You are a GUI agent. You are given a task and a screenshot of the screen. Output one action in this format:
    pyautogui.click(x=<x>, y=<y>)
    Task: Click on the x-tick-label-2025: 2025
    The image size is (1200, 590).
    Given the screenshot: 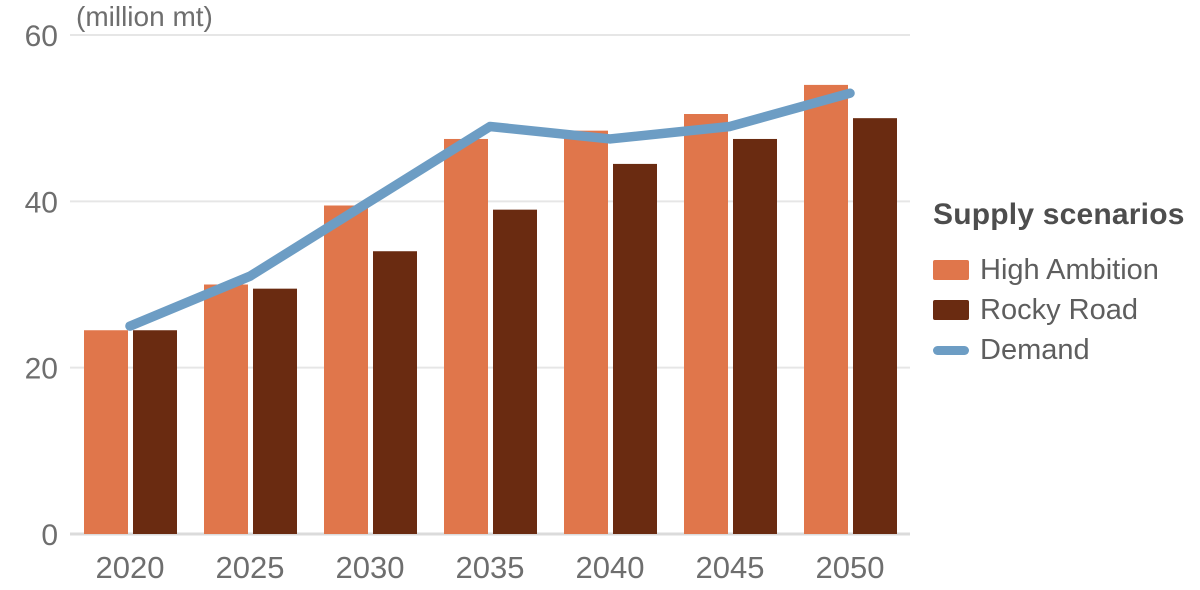 What is the action you would take?
    pyautogui.click(x=250, y=567)
    